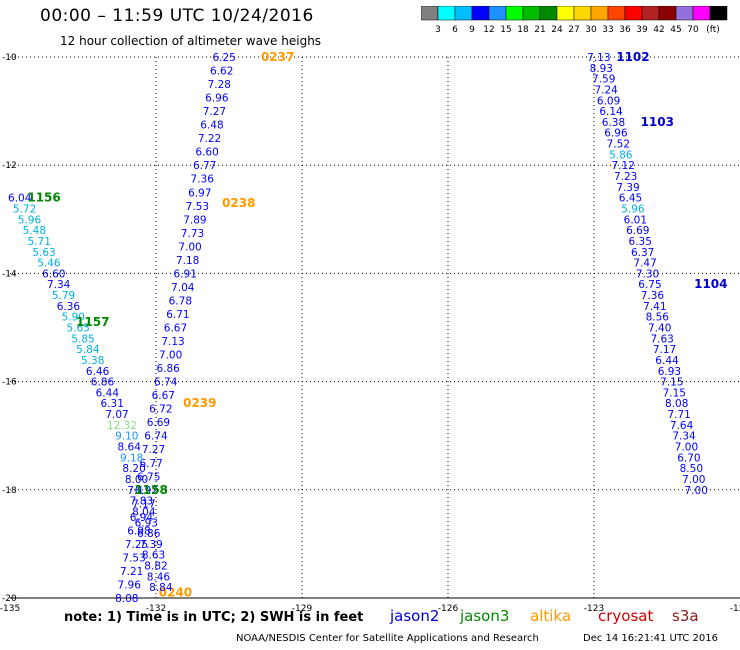  I want to click on legend-item-altika: altika, so click(551, 616).